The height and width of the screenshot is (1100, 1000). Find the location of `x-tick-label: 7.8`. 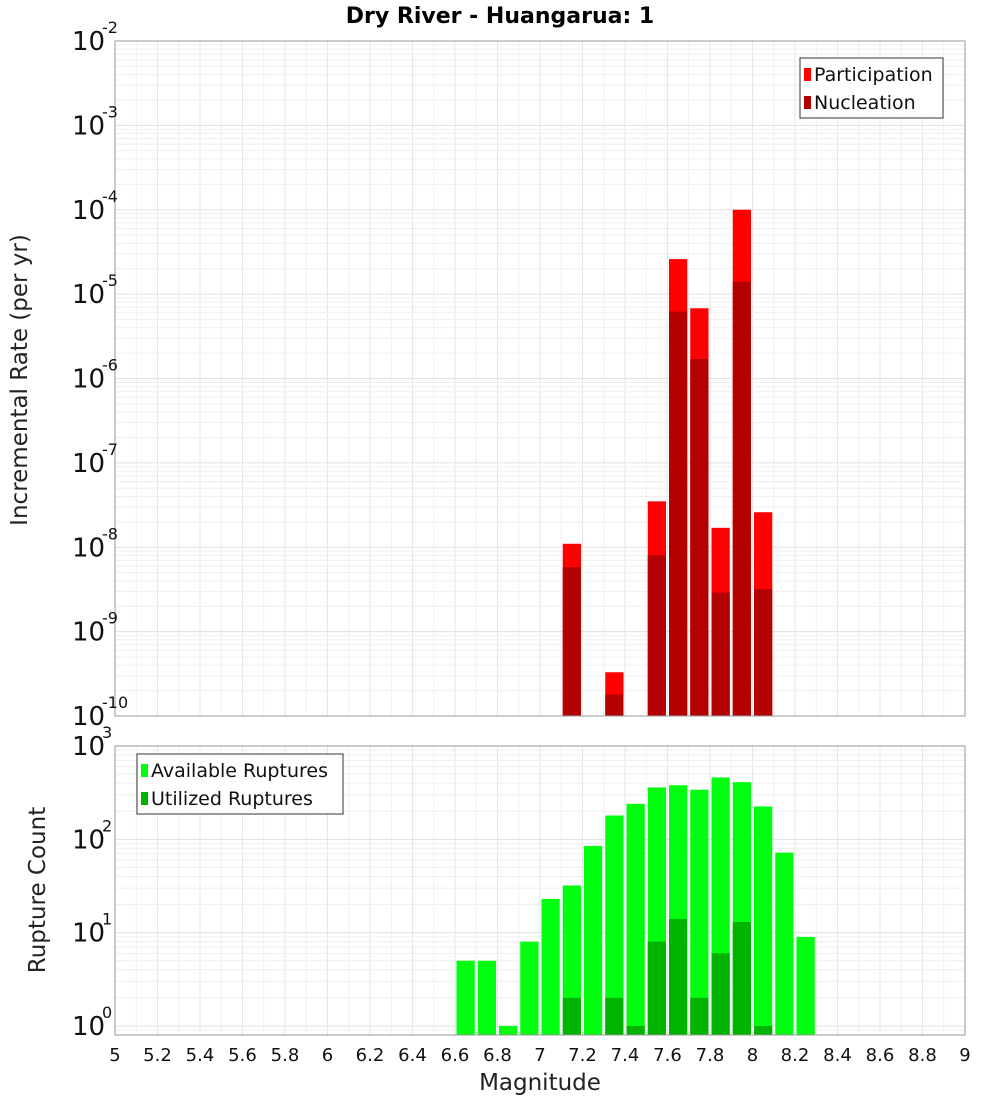

x-tick-label: 7.8 is located at coordinates (710, 1055).